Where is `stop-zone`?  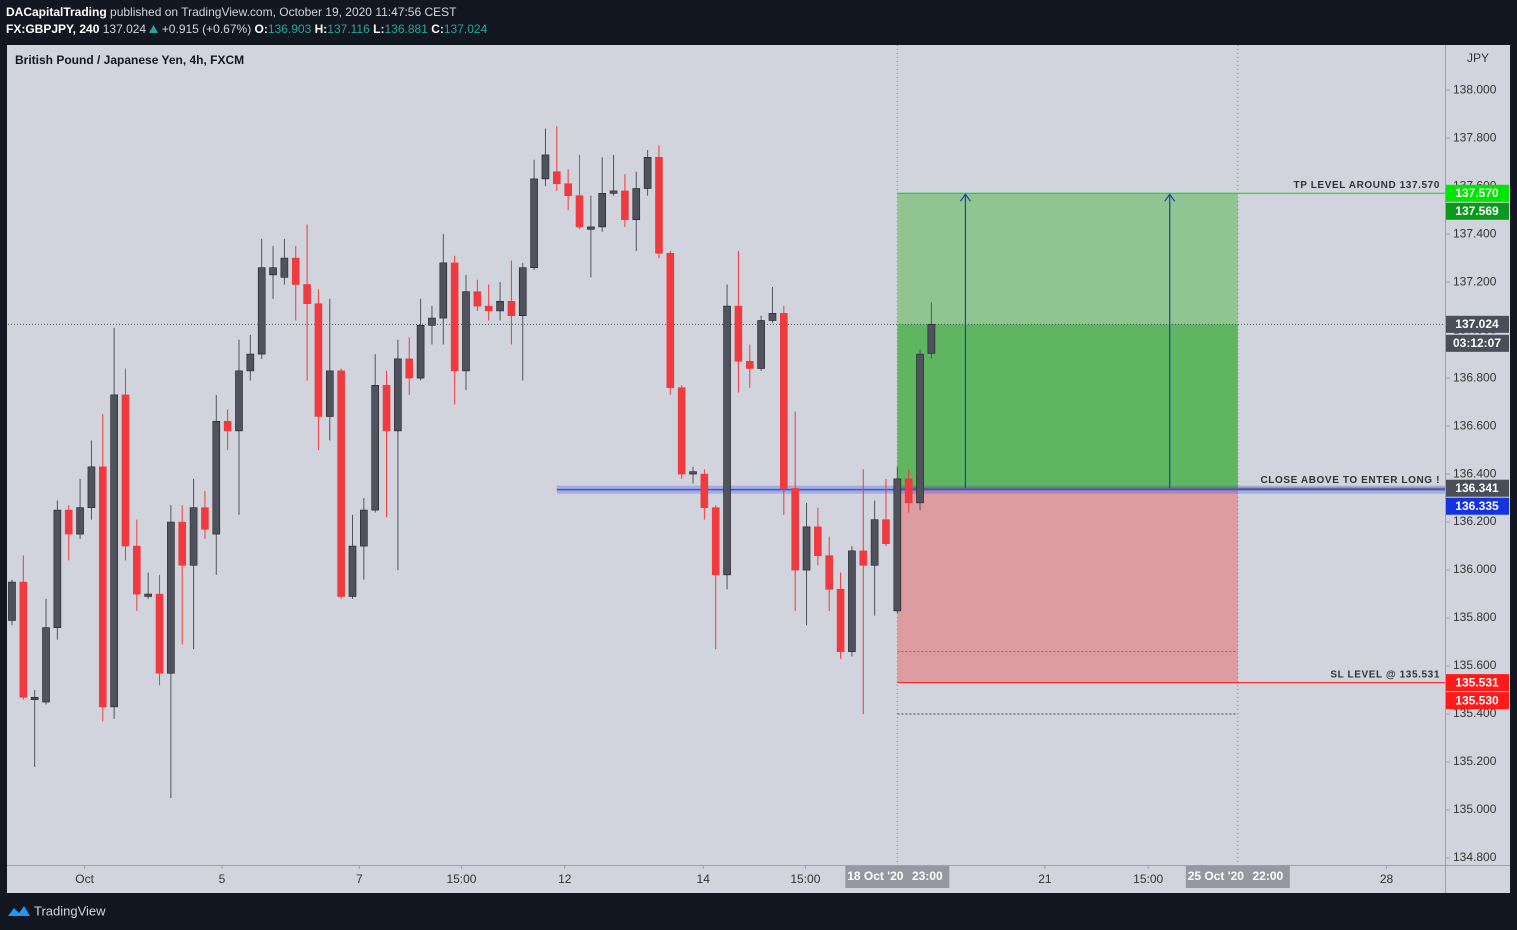
stop-zone is located at coordinates (1067, 585).